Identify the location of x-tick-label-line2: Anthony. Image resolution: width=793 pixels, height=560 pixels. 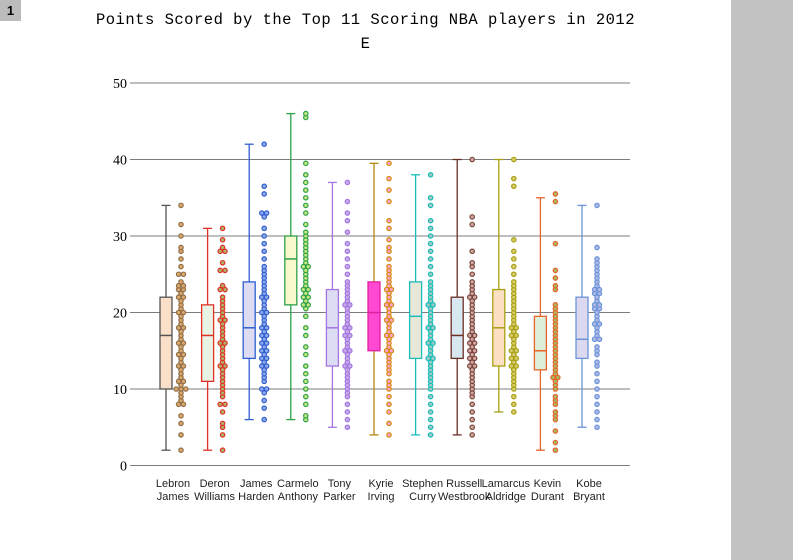
(298, 497).